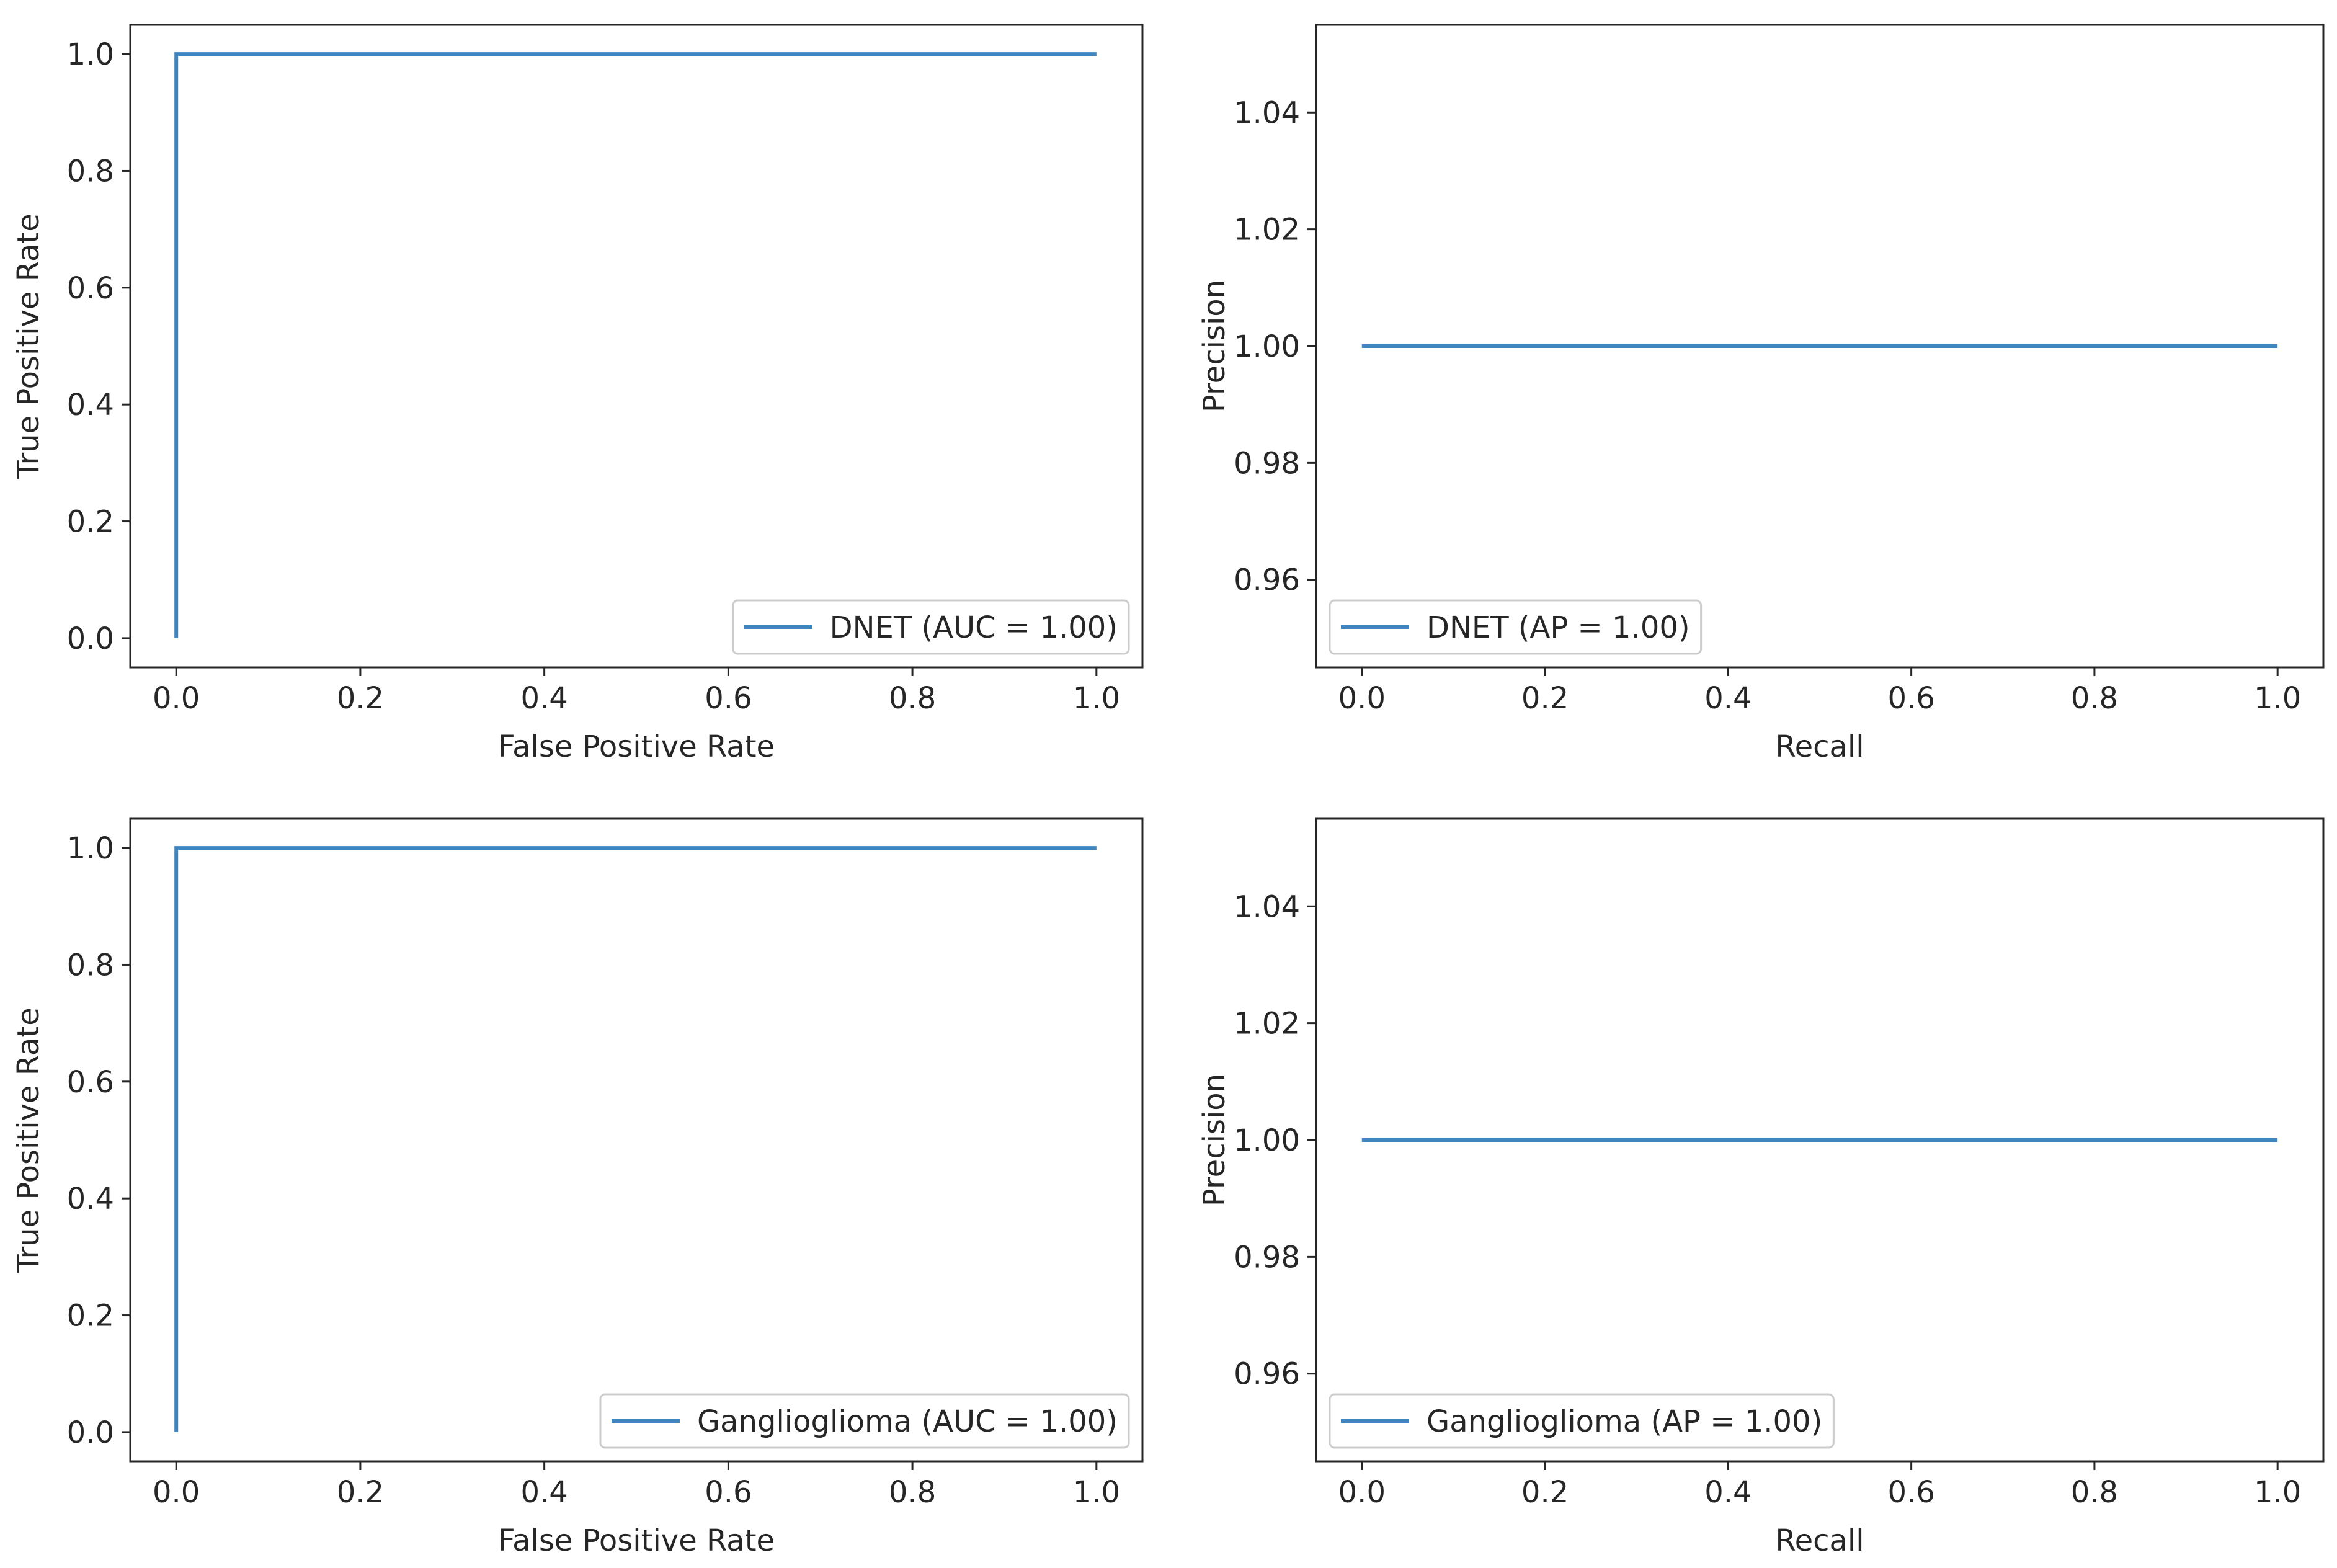 The image size is (2337, 1568). I want to click on legend-label: Ganglioglioma (AP = 1.00), so click(1624, 1421).